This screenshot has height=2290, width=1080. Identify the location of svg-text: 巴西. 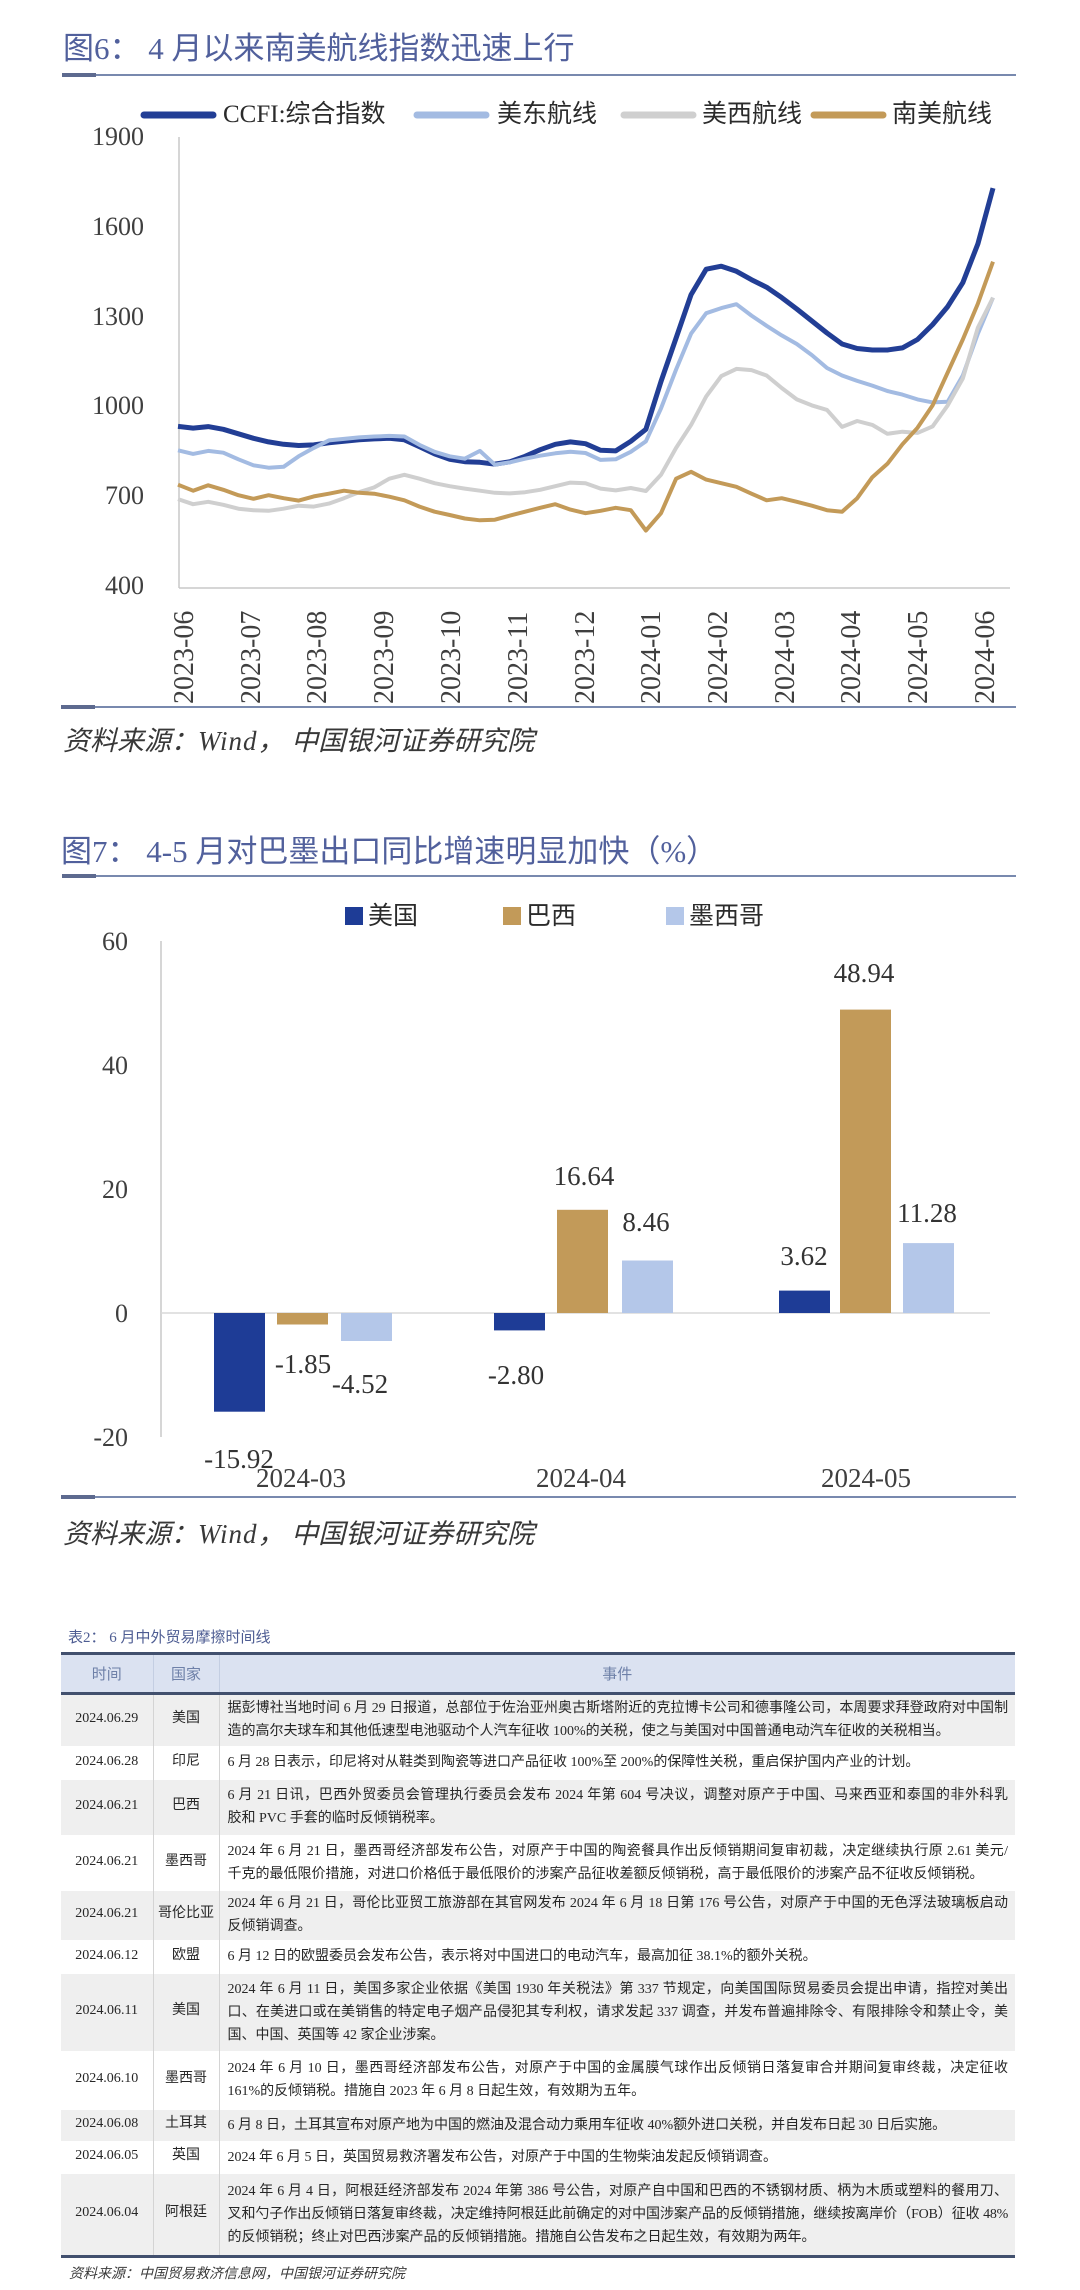
(551, 916).